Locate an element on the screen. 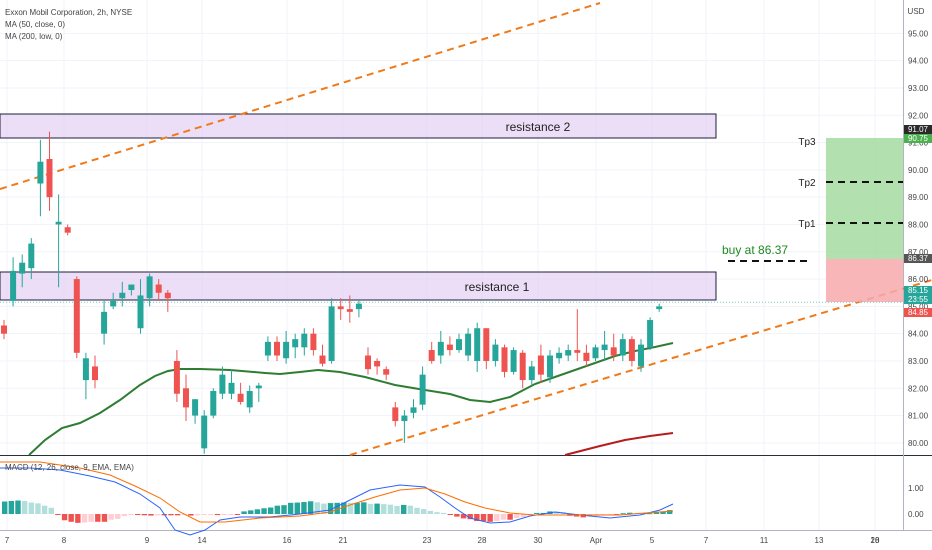  price-tick: 86.00 is located at coordinates (918, 279).